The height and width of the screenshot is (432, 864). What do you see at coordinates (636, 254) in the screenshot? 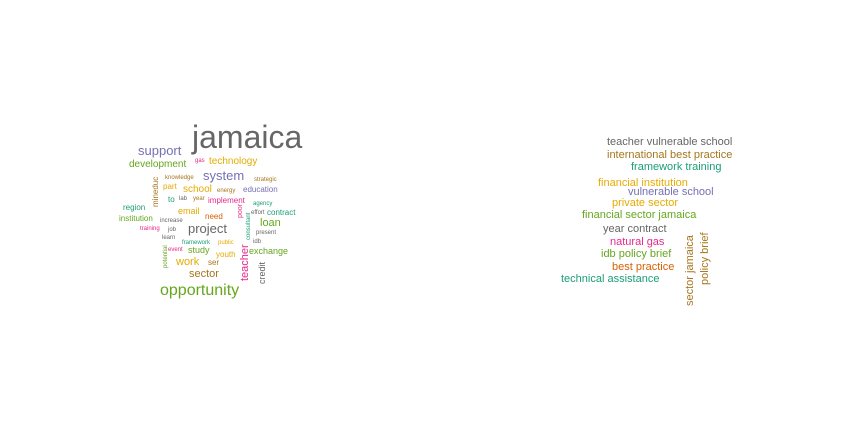
I see `cloud-word: idb policy brief` at bounding box center [636, 254].